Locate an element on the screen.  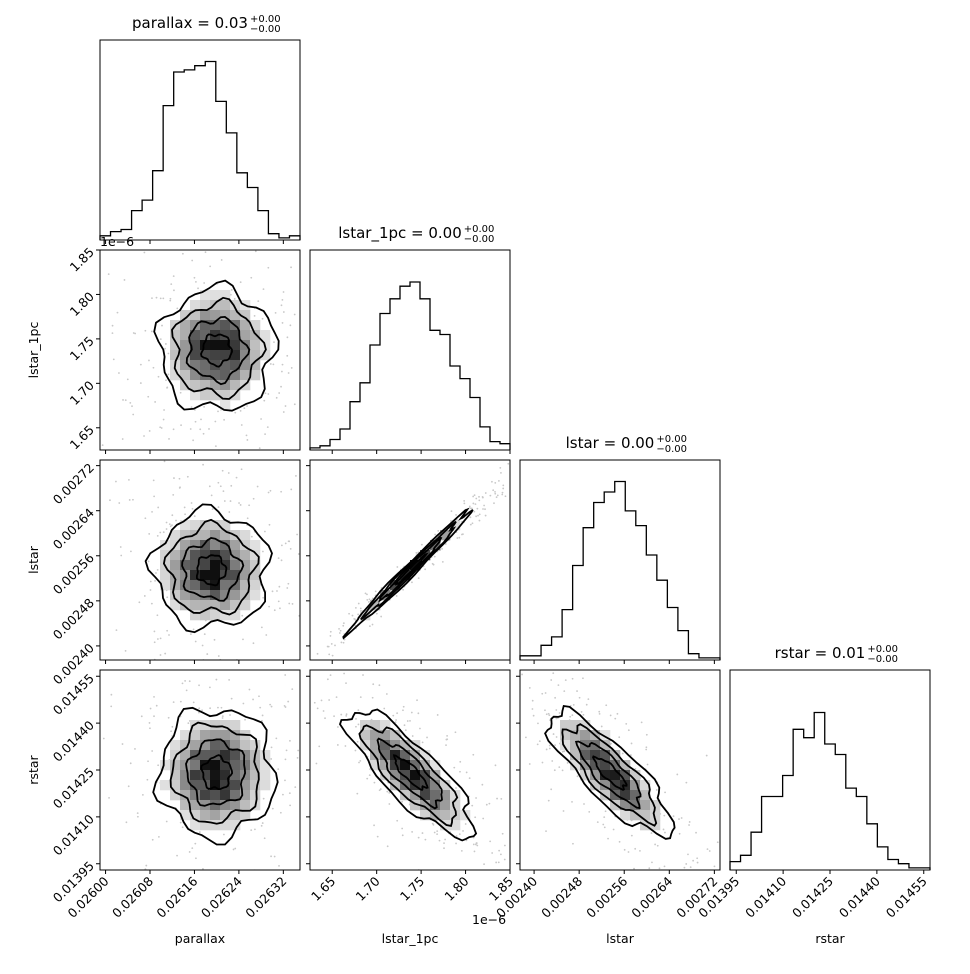
joint-panel-parallax-lstar_1pc is located at coordinates (196, 350).